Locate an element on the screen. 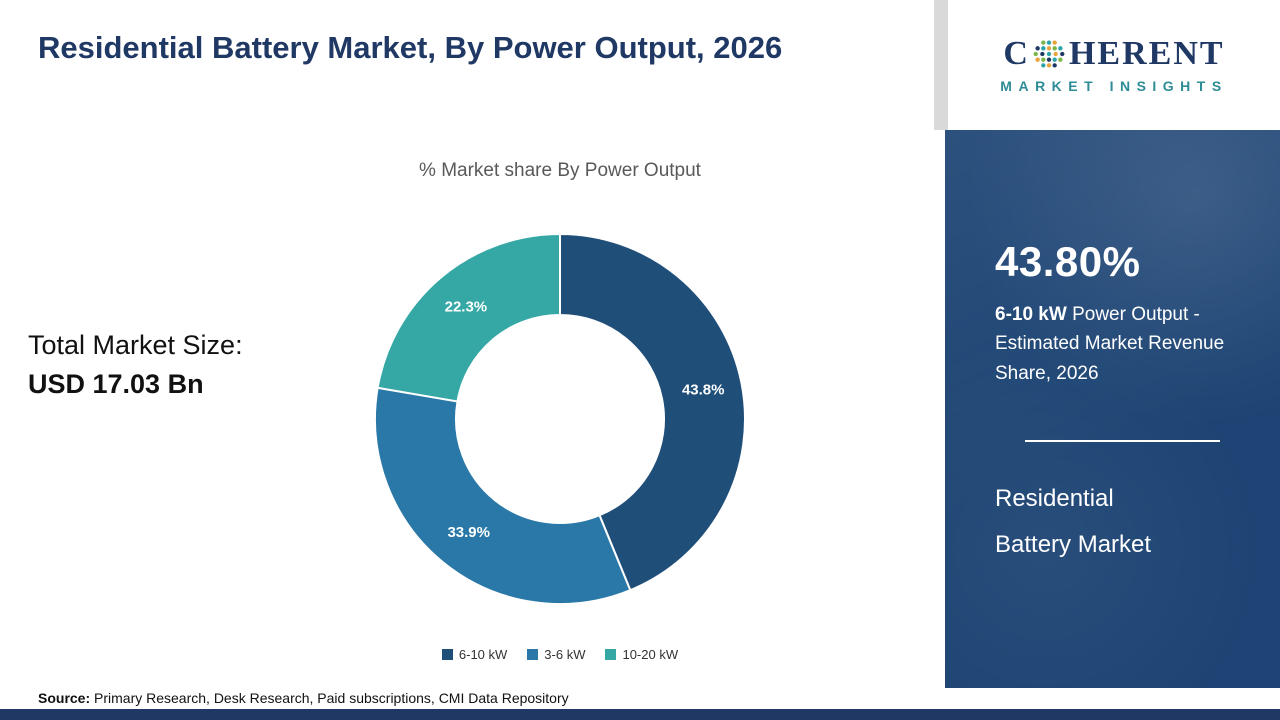 The height and width of the screenshot is (720, 1280). divider-line is located at coordinates (1122, 441).